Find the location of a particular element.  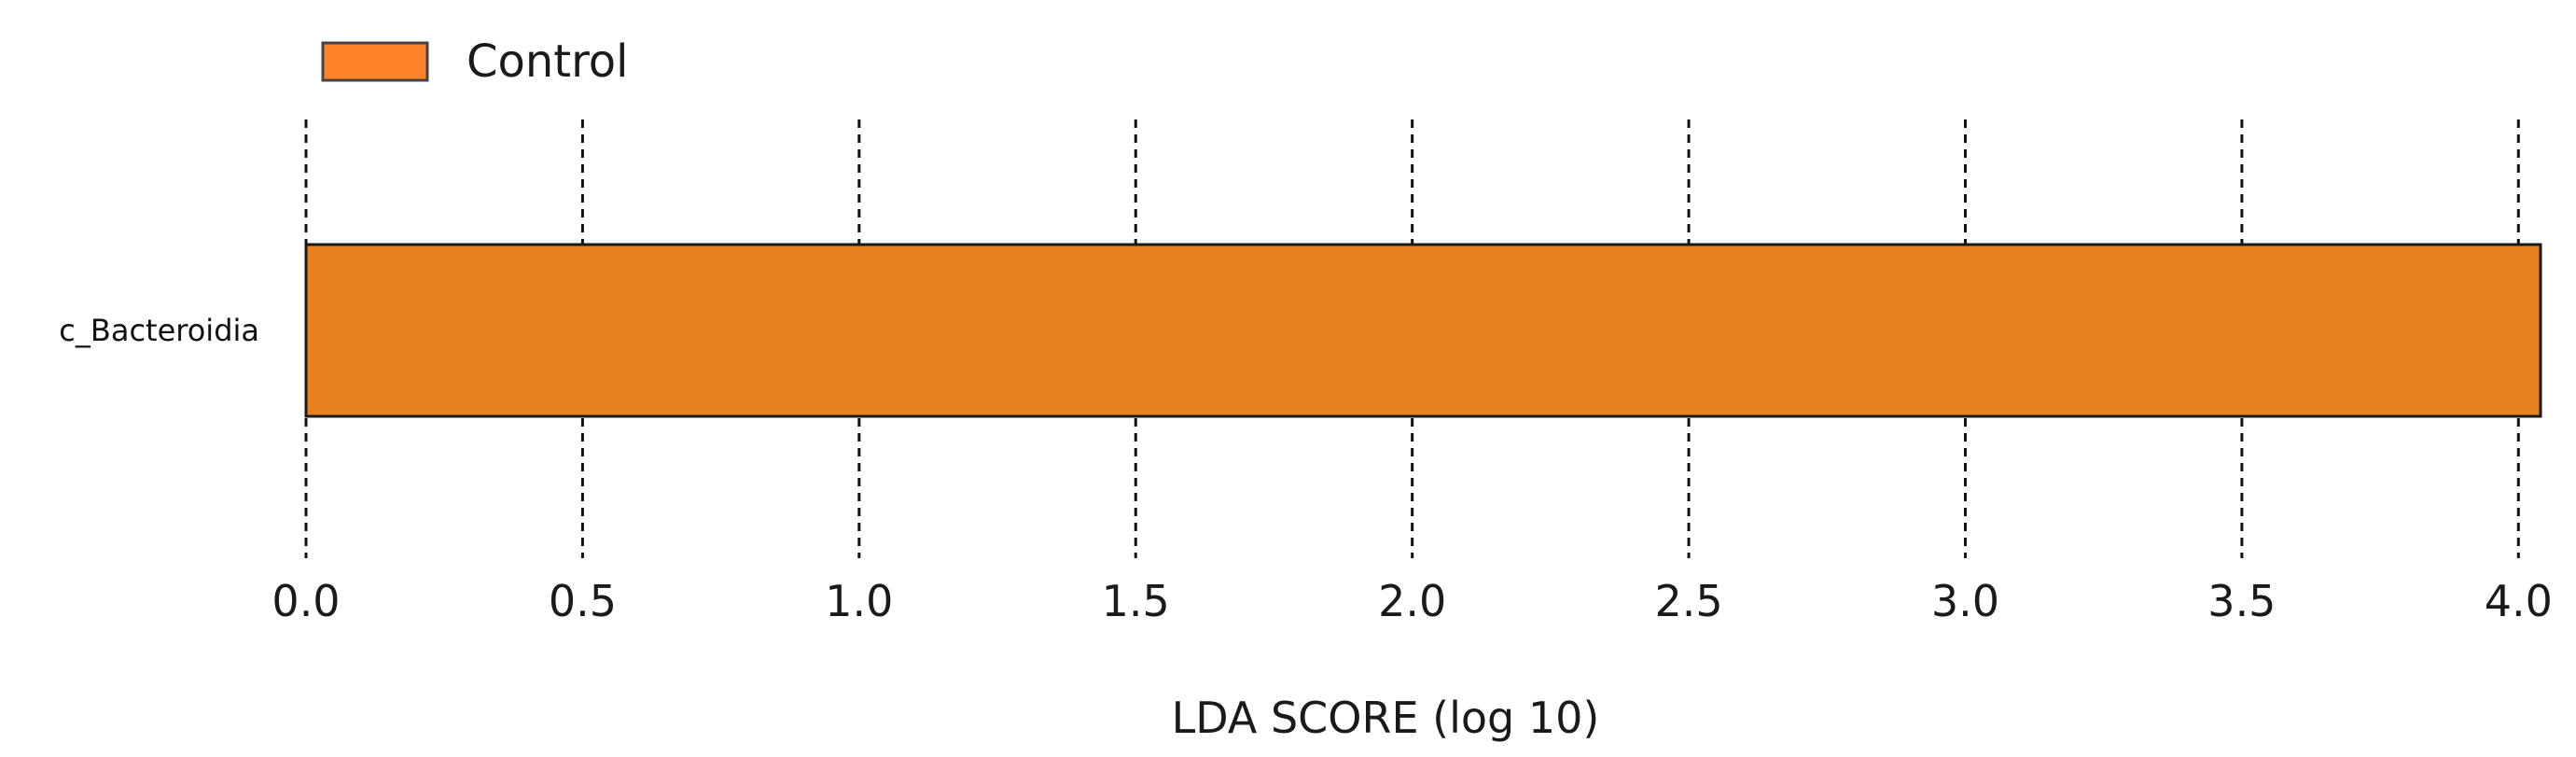

x-tick-label: 4.0 is located at coordinates (2519, 601).